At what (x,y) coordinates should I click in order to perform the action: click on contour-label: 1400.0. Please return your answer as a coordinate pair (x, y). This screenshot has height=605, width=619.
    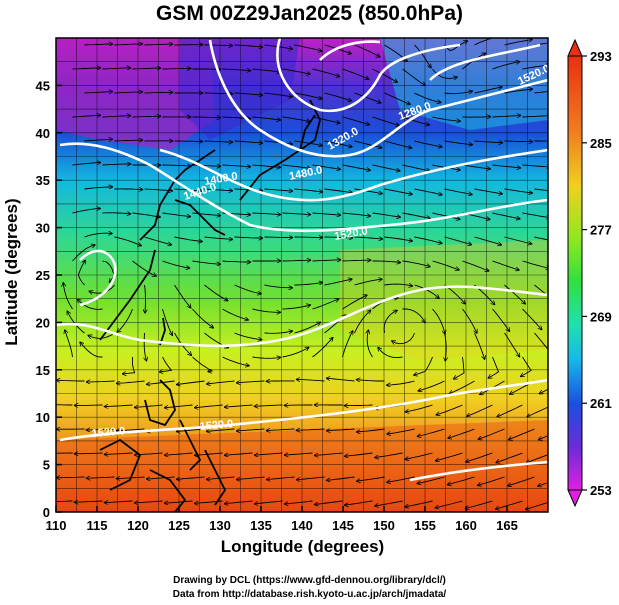
    Looking at the image, I should click on (220, 179).